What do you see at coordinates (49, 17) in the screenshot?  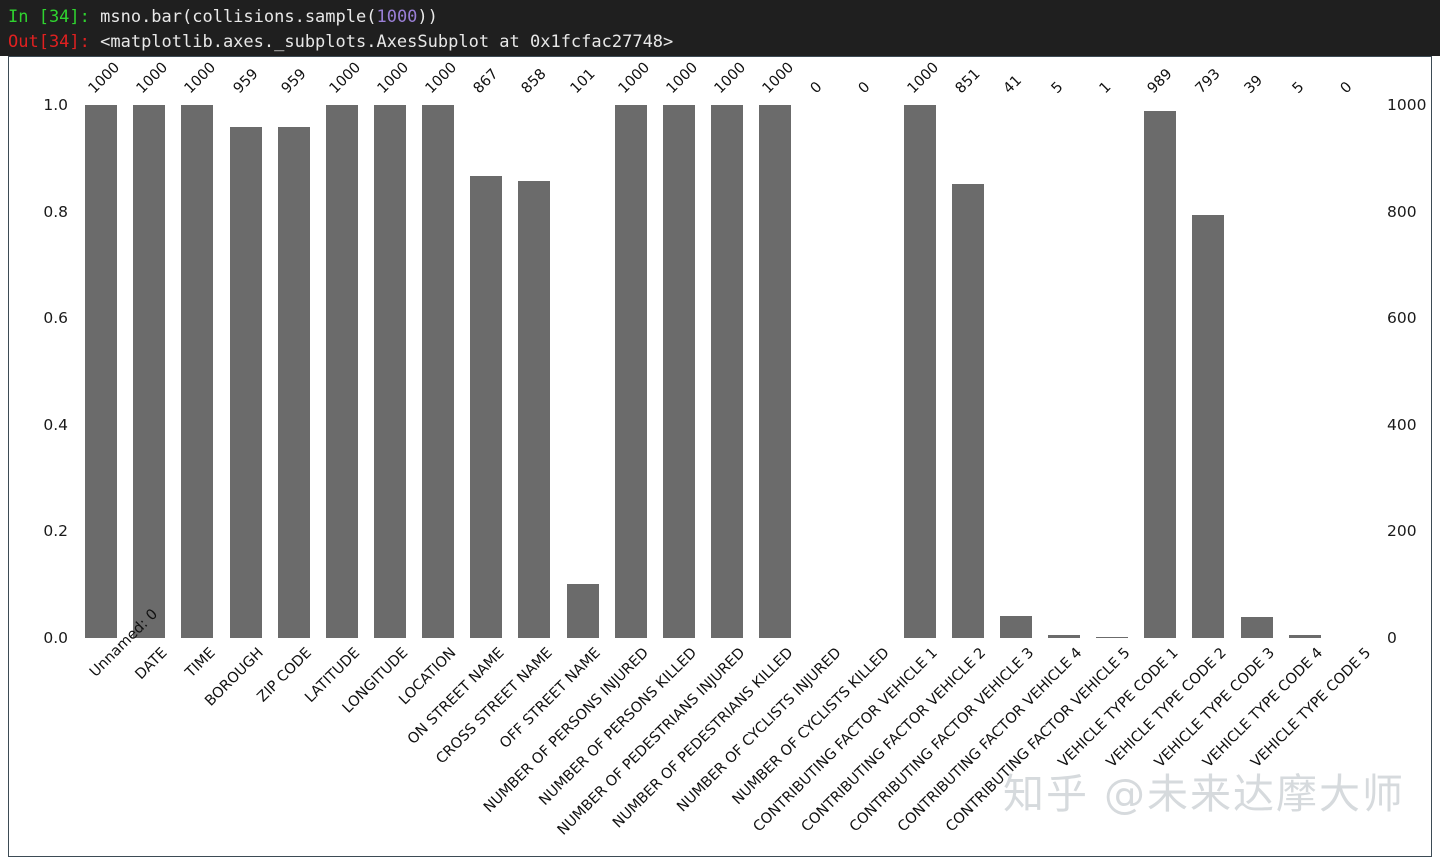 I see `input-prompt: In [34]:` at bounding box center [49, 17].